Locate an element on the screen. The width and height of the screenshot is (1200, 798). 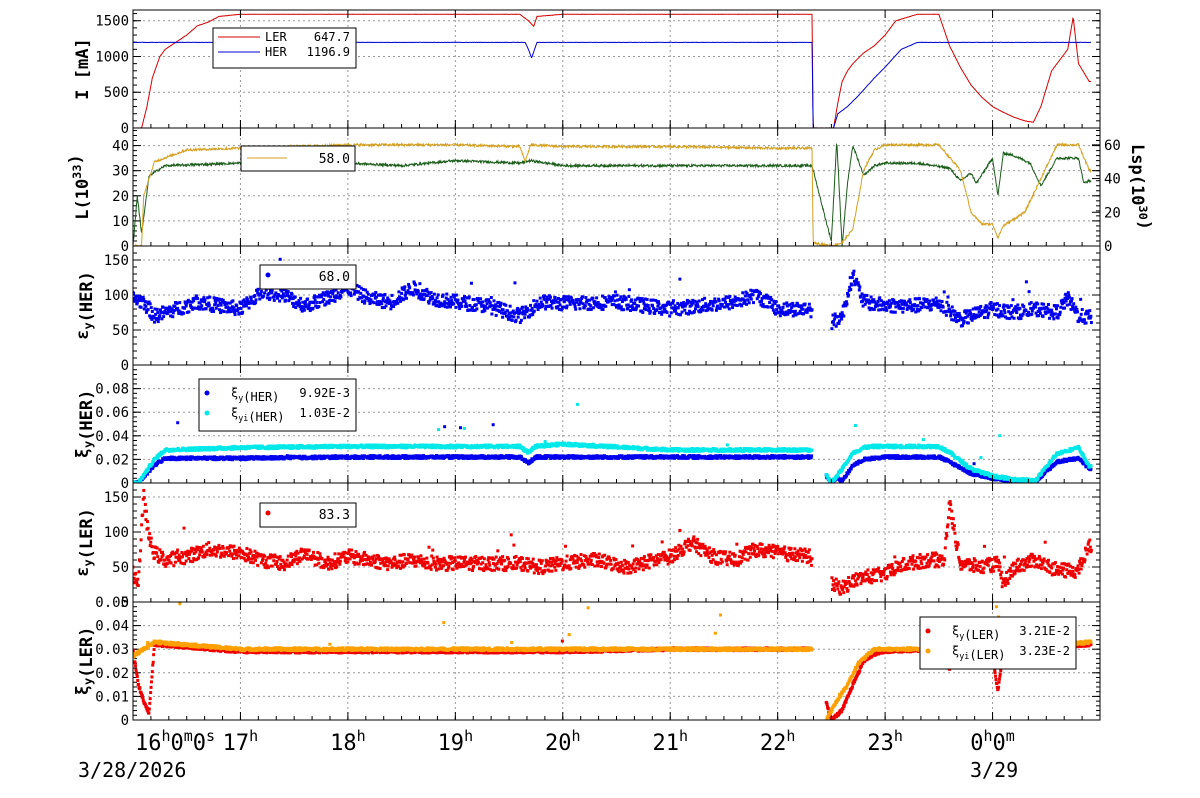
y-tick-label: 1500 is located at coordinates (112, 22).